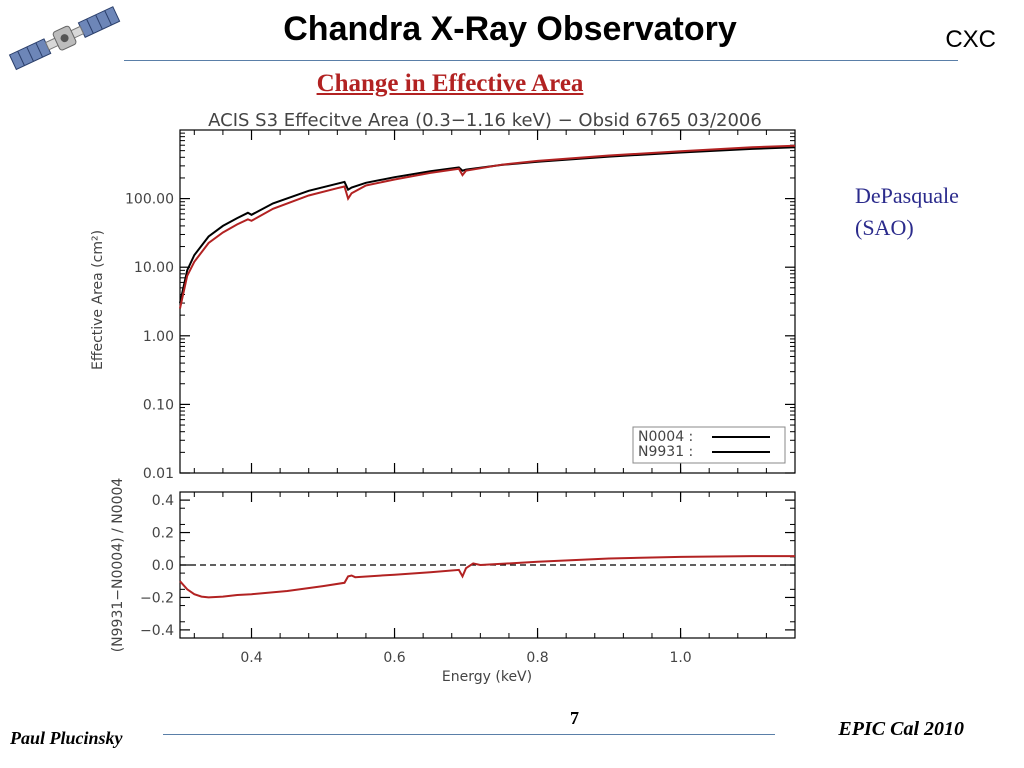  I want to click on ratio-line, so click(487, 577).